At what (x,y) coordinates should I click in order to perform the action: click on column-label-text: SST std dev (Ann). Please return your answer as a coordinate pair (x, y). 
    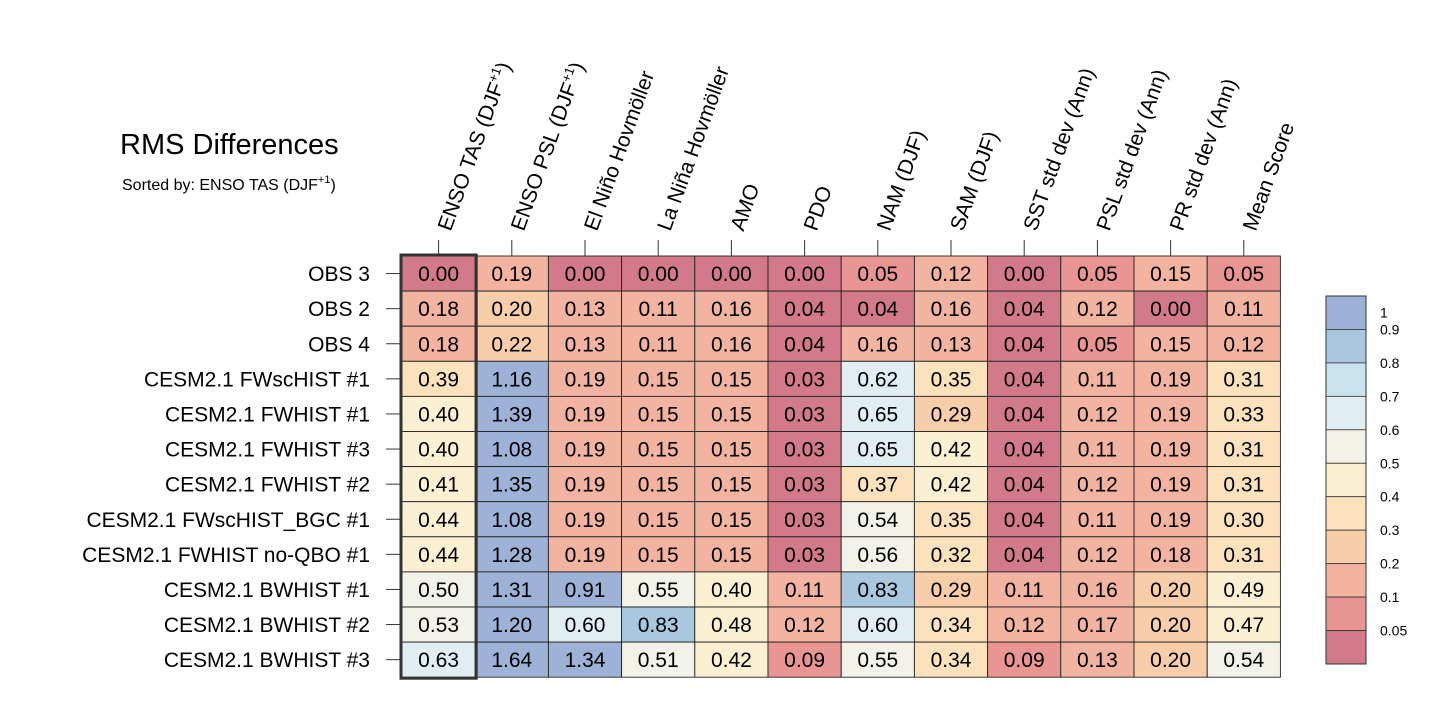
    Looking at the image, I should click on (1059, 149).